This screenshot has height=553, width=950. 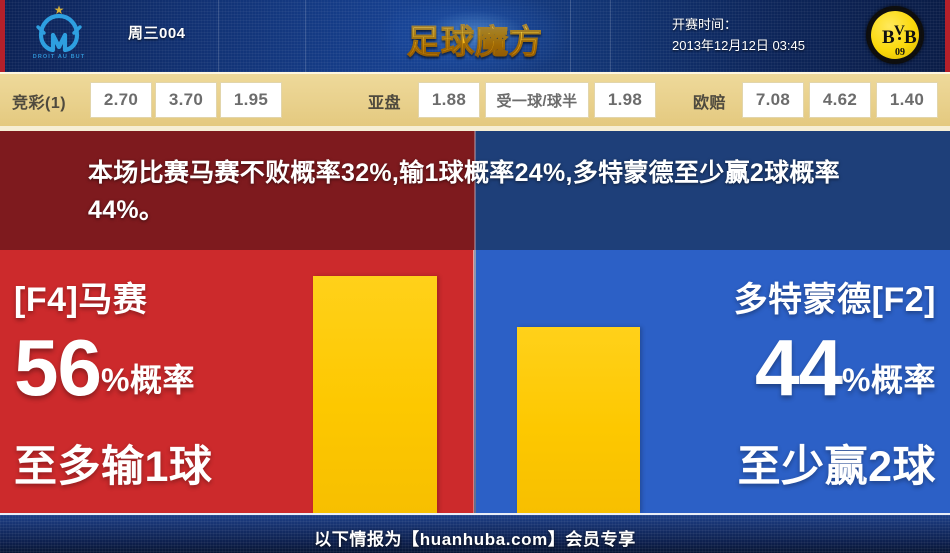 I want to click on odds-value-yapan-away: 1.98, so click(x=625, y=100).